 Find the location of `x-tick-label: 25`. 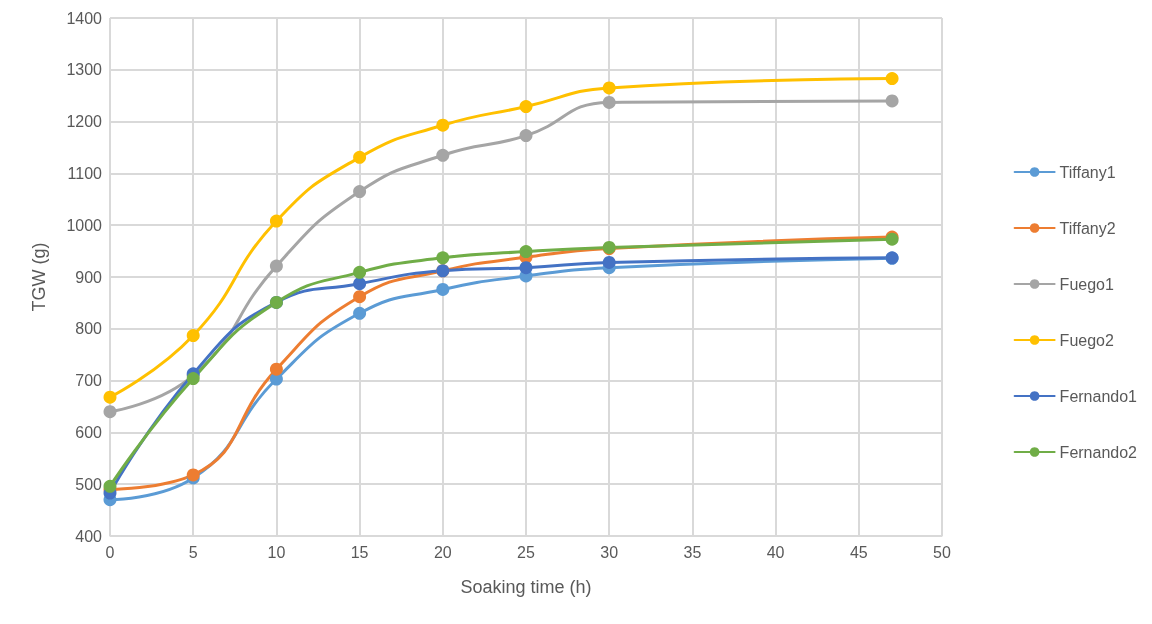

x-tick-label: 25 is located at coordinates (526, 552).